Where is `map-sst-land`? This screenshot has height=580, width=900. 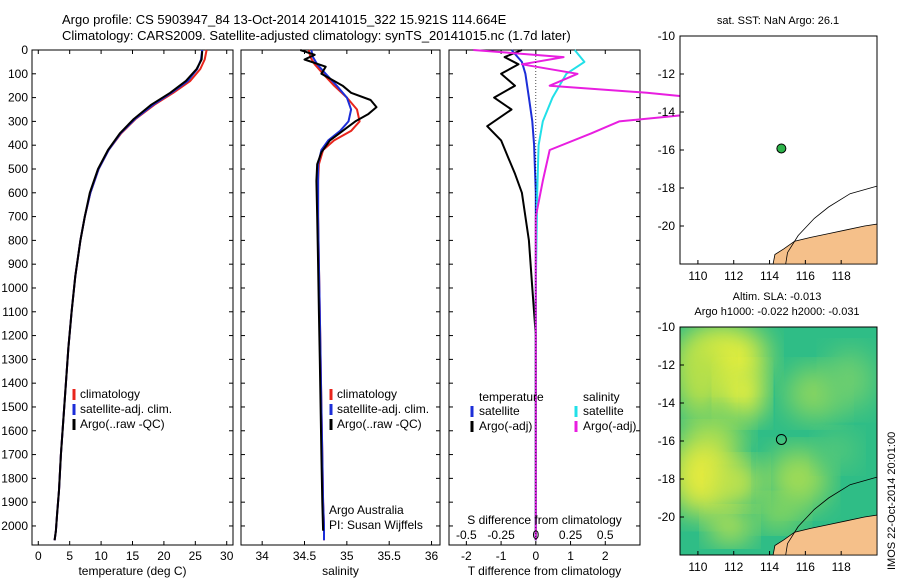 map-sst-land is located at coordinates (825, 244).